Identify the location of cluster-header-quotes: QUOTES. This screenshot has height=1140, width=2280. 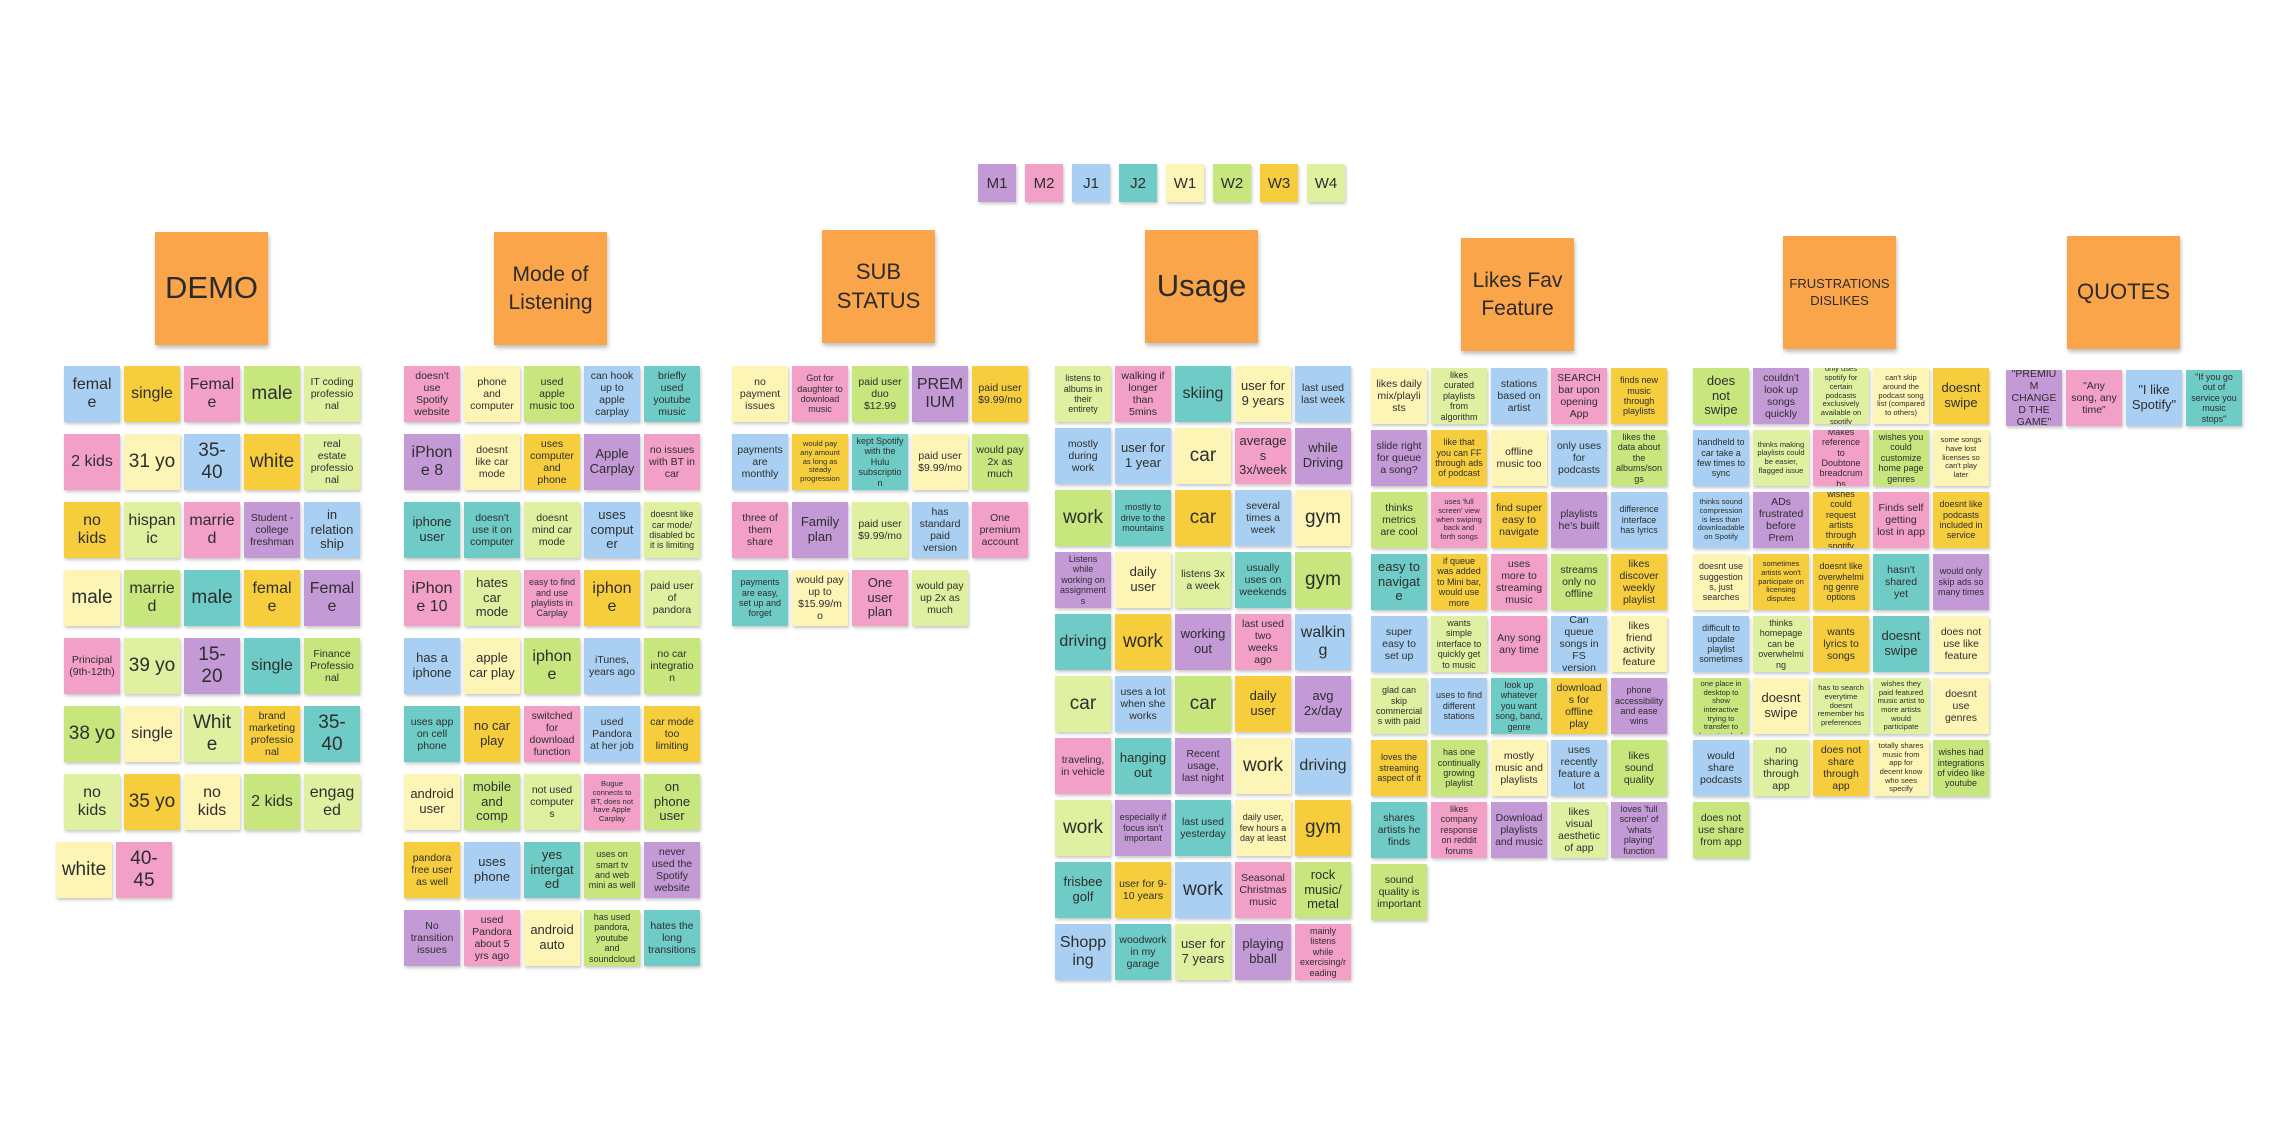
(2123, 292).